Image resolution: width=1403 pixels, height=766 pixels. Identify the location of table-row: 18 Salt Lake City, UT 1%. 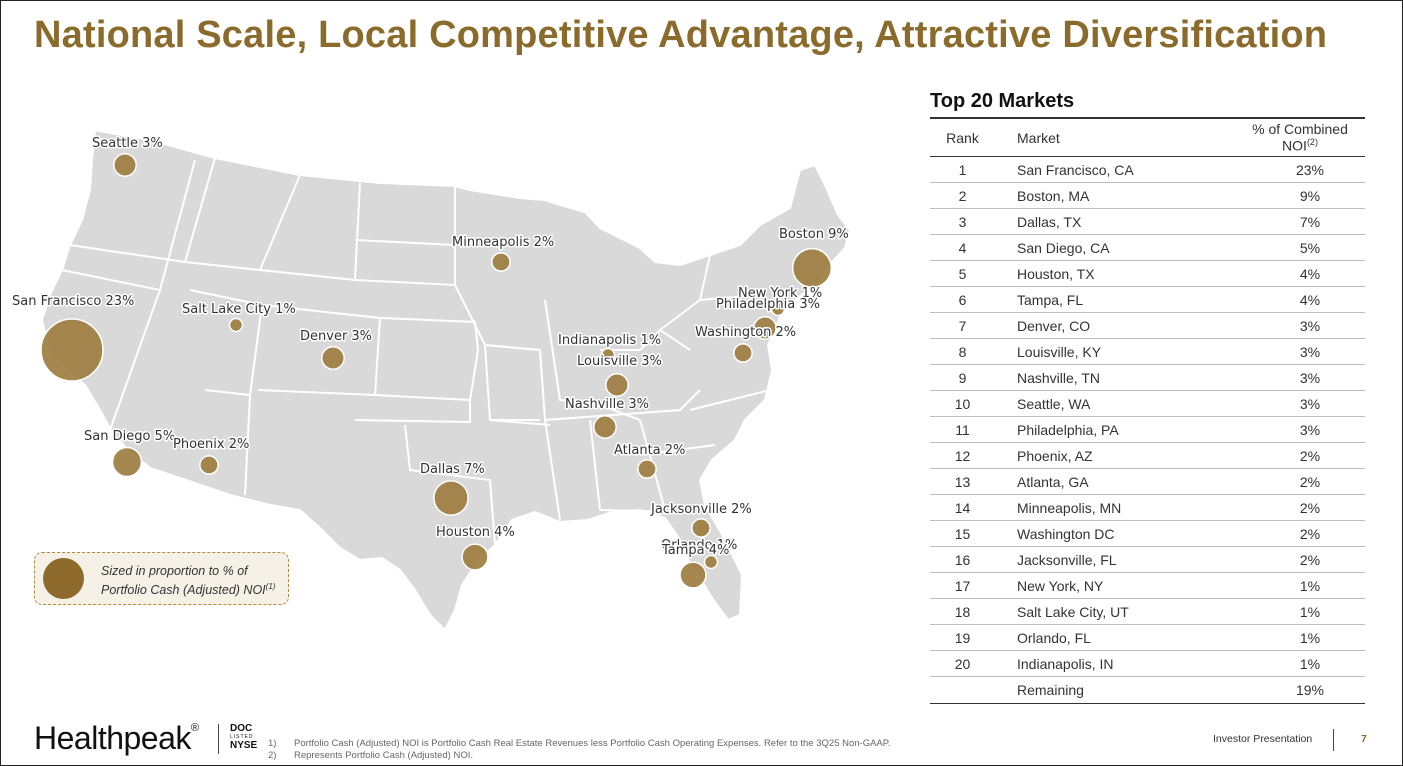
(1147, 612).